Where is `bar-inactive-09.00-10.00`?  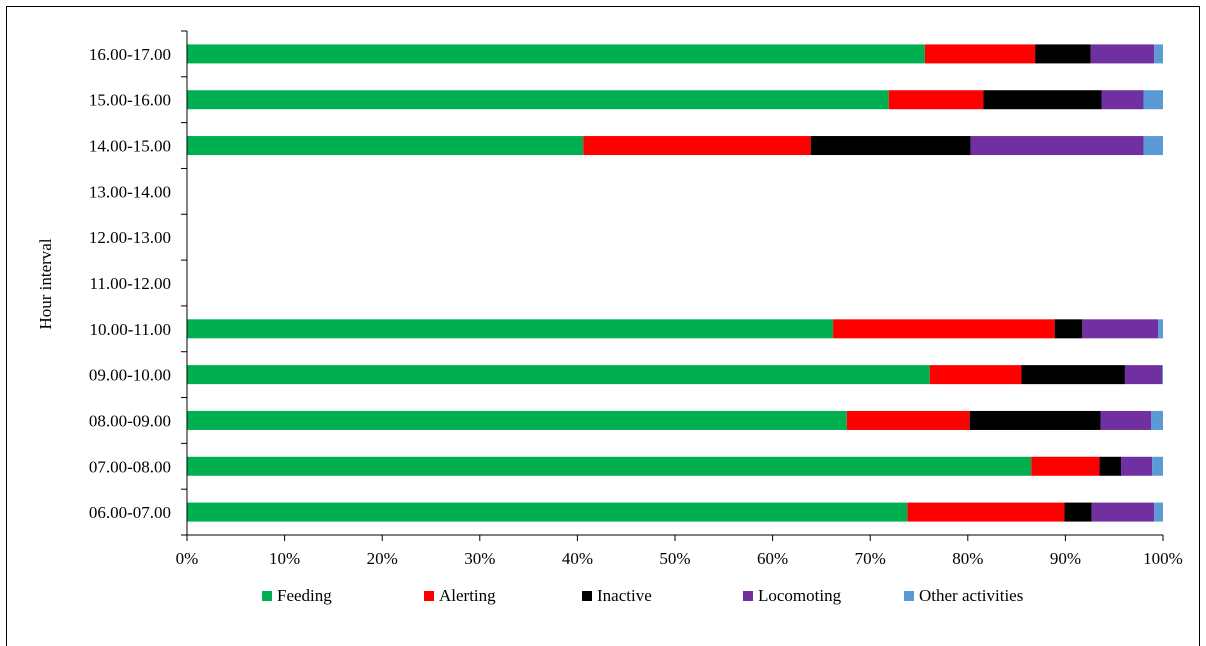 bar-inactive-09.00-10.00 is located at coordinates (1073, 375).